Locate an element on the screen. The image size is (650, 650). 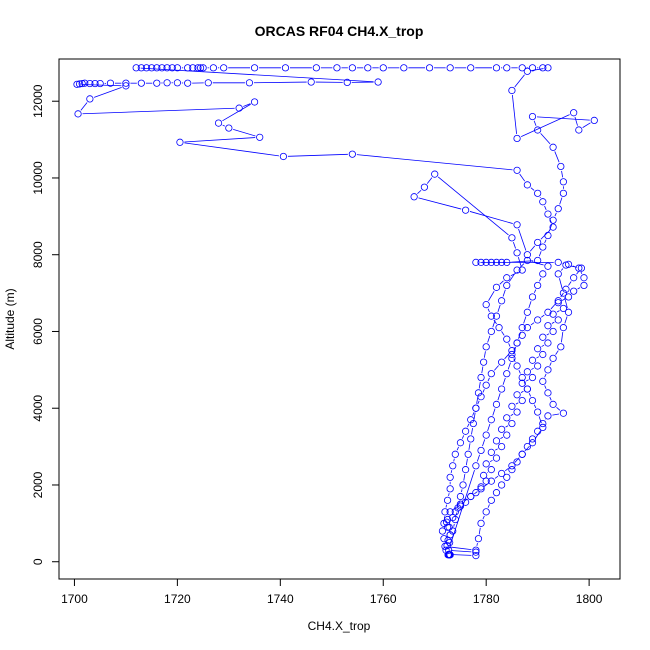
y-tick-label: 4000 is located at coordinates (38, 408).